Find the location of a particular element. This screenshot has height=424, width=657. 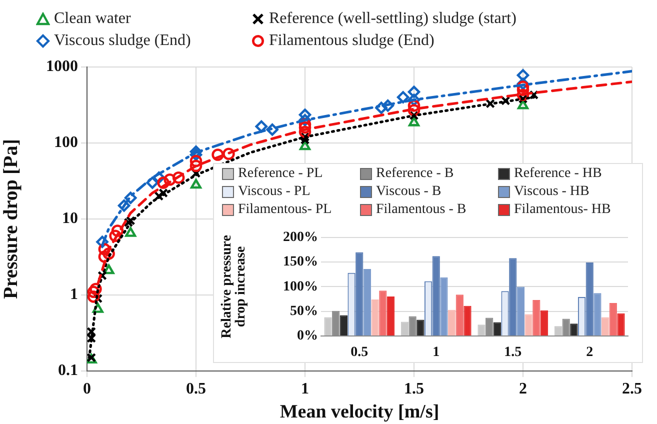

x-tick-label: 2.5 is located at coordinates (632, 389).